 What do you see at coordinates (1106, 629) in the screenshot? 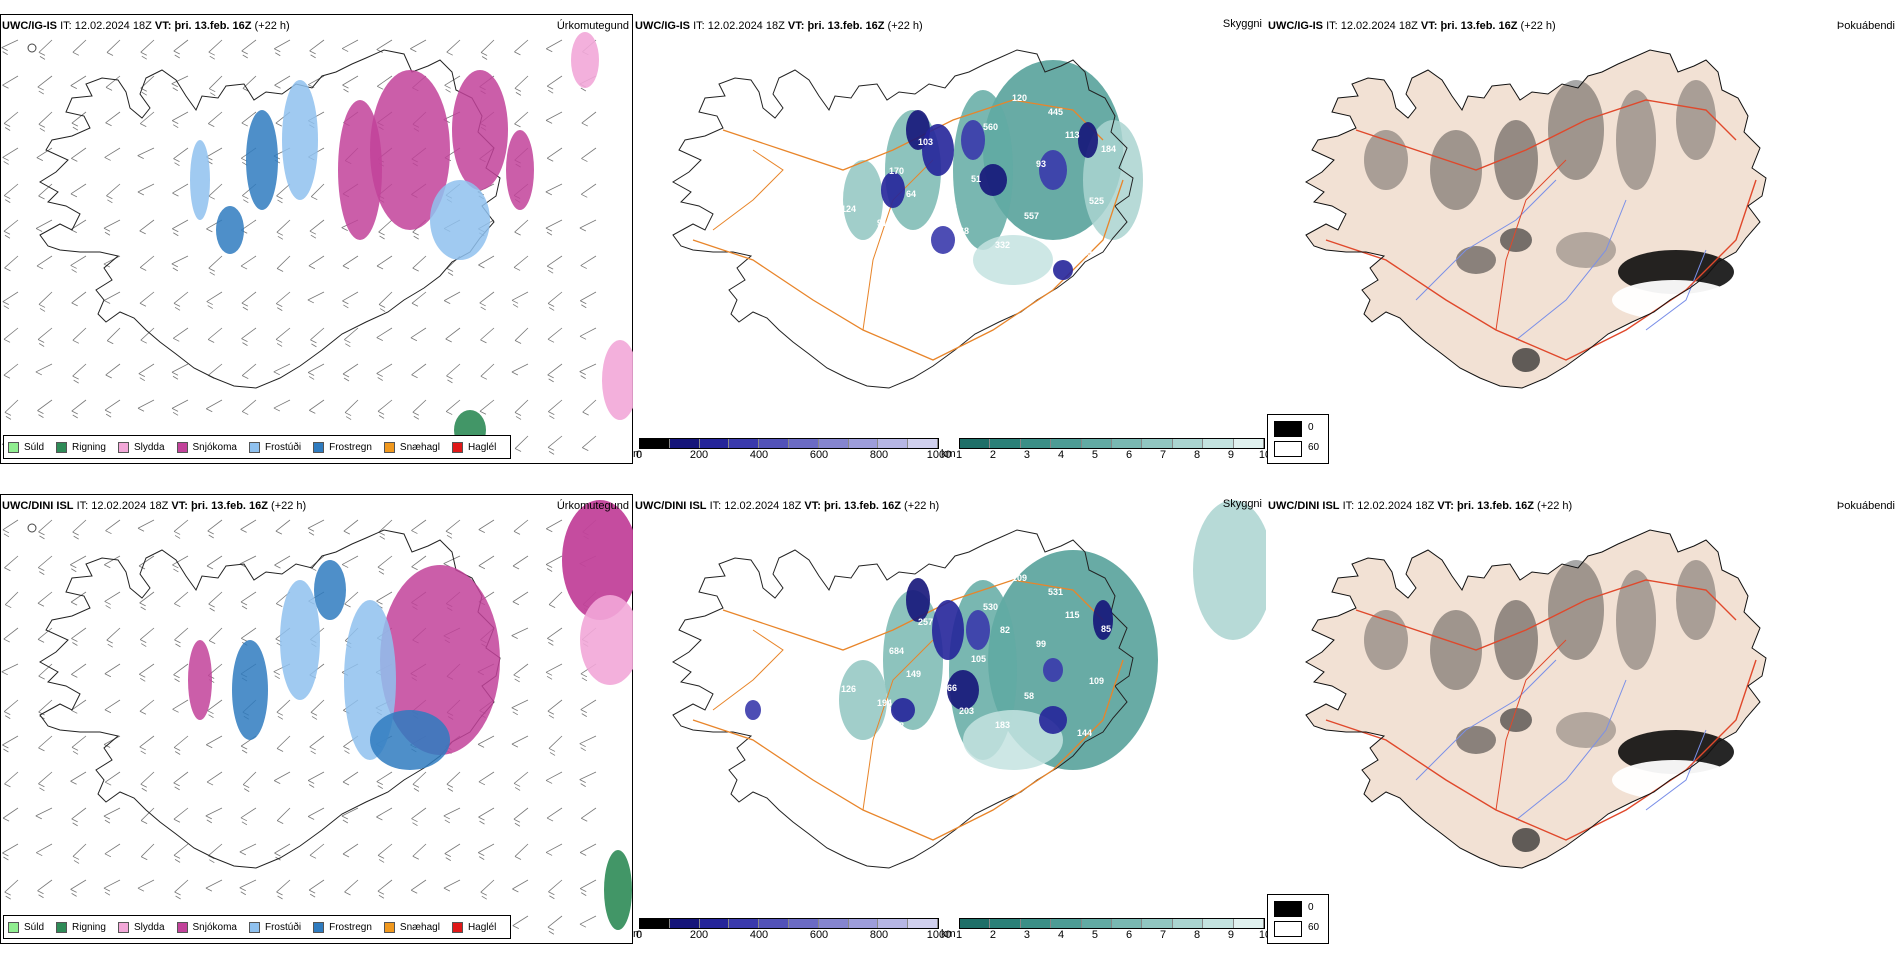
I see `cloud-base-label: 85` at bounding box center [1106, 629].